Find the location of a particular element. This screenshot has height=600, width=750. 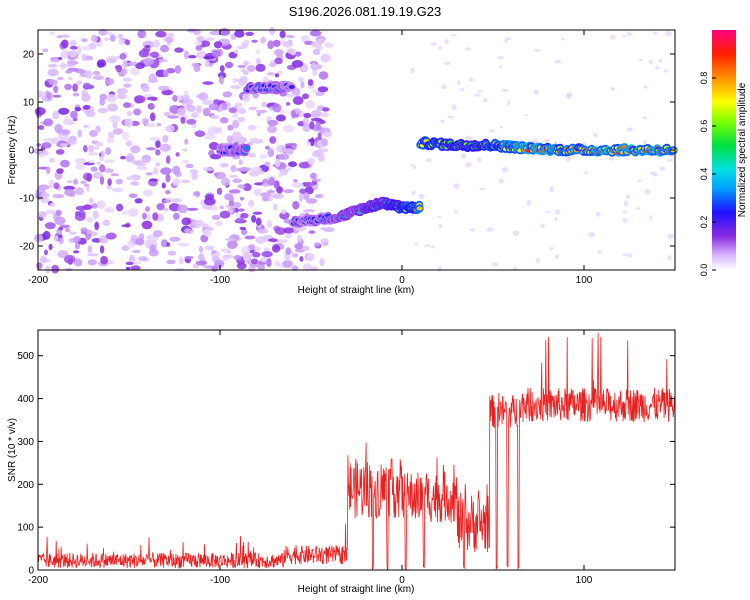

y-tick-label: -10 is located at coordinates (27, 199).